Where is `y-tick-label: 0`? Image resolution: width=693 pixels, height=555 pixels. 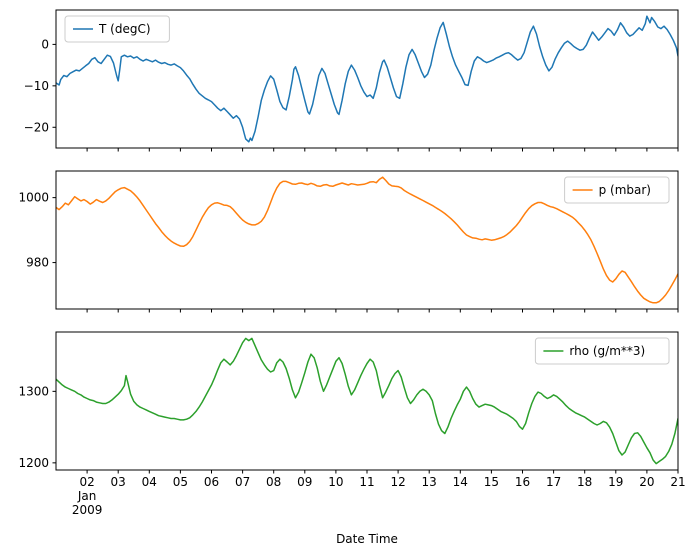
y-tick-label: 0 is located at coordinates (45, 44).